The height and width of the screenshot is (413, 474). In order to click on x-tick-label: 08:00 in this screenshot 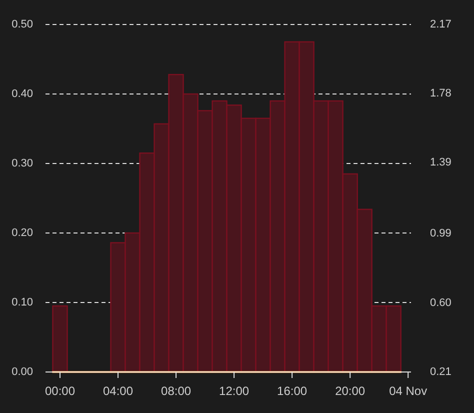, I will do `click(176, 391)`.